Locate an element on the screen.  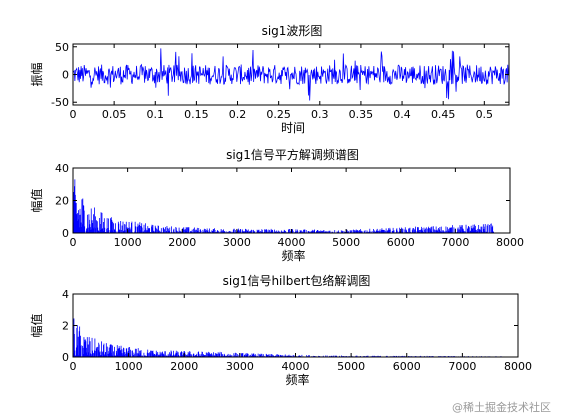
x-tick-label: 0.4 is located at coordinates (402, 114).